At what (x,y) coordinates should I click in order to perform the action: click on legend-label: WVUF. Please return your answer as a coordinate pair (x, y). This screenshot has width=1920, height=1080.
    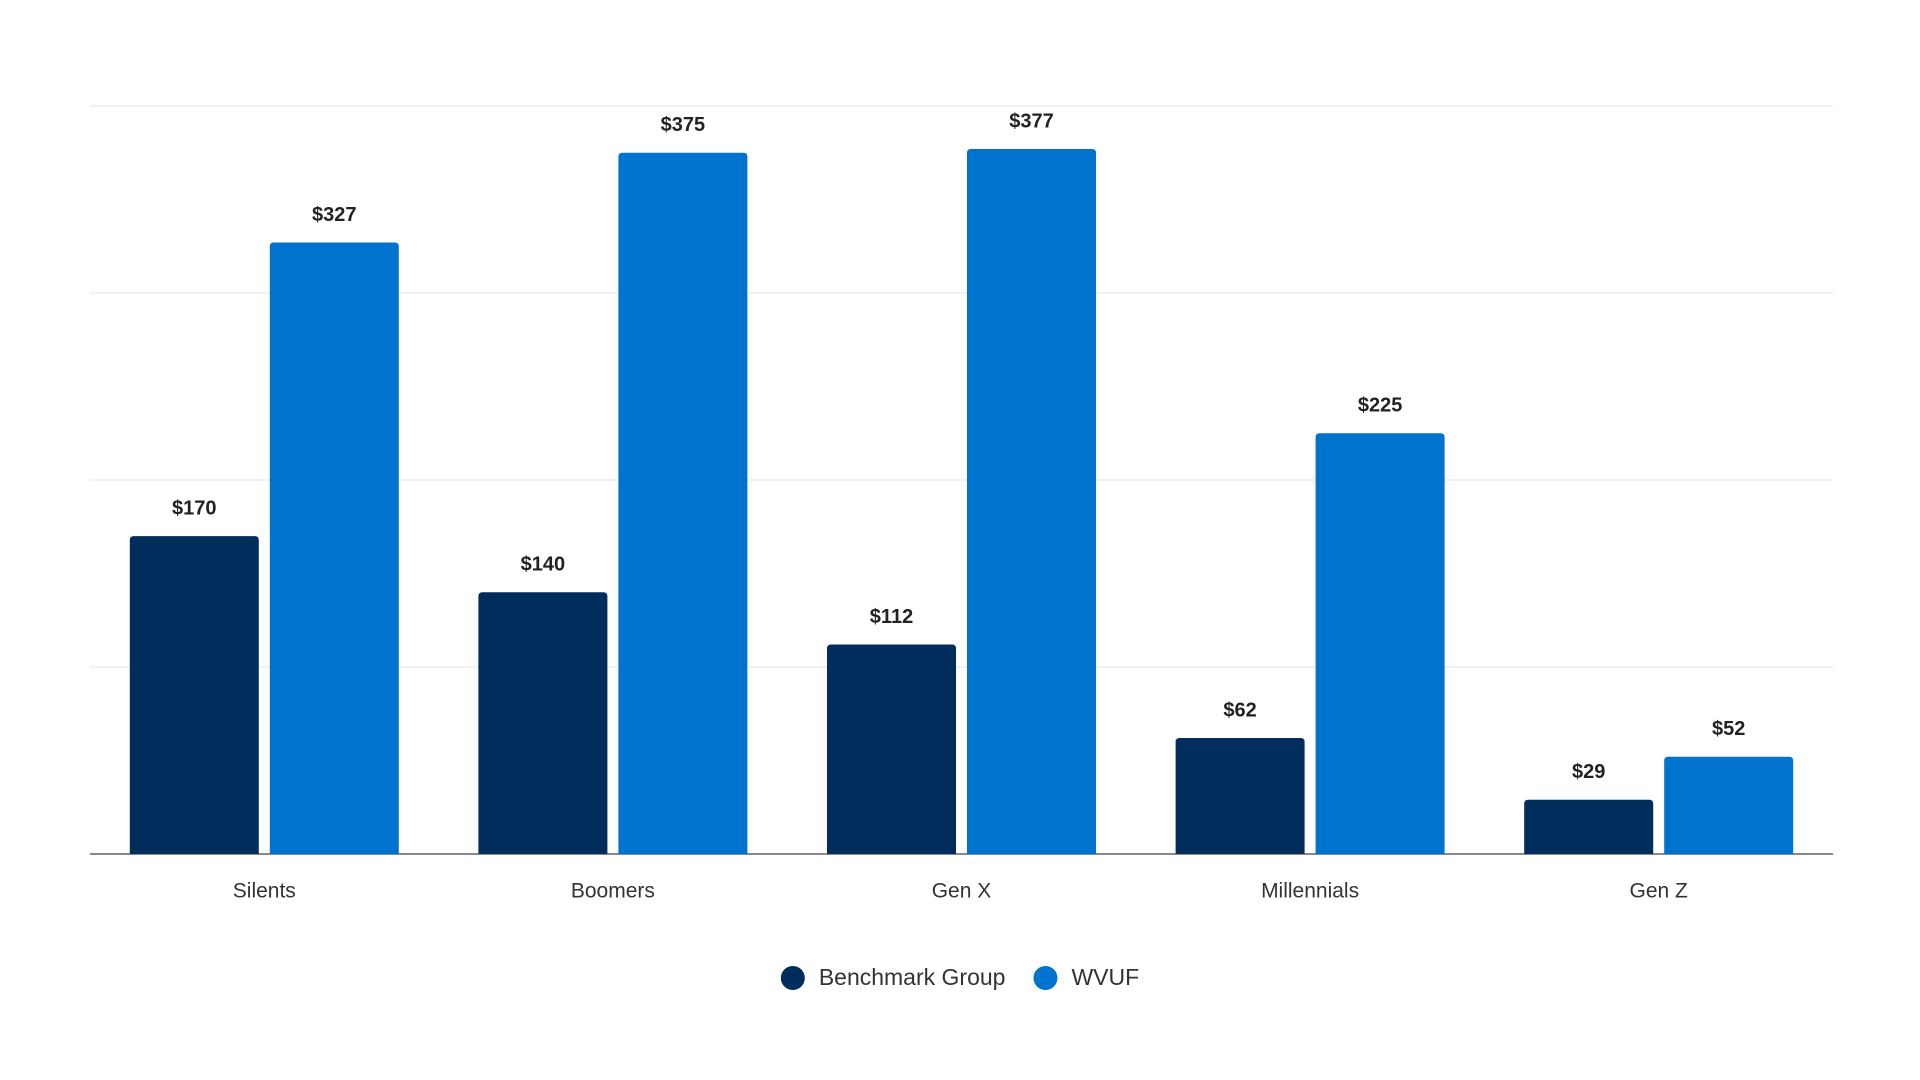
    Looking at the image, I should click on (1105, 977).